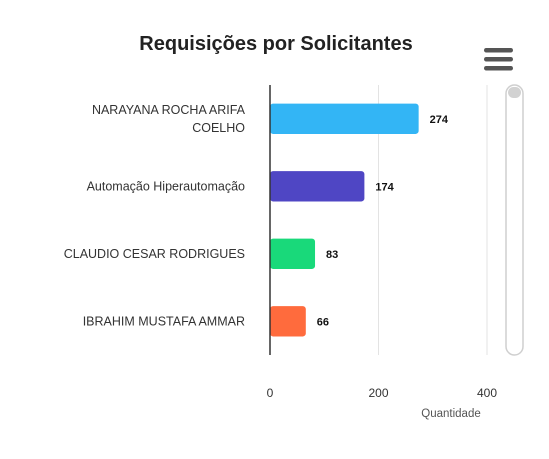  I want to click on category-label: CLAUDIO CESAR RODRIGUES, so click(154, 254).